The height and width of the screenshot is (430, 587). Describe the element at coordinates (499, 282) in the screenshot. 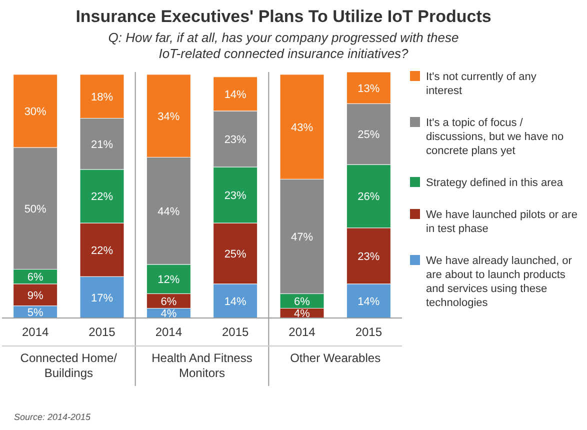

I see `legend-label: We have already launched, or are about to launch products and services using these technologies` at that location.